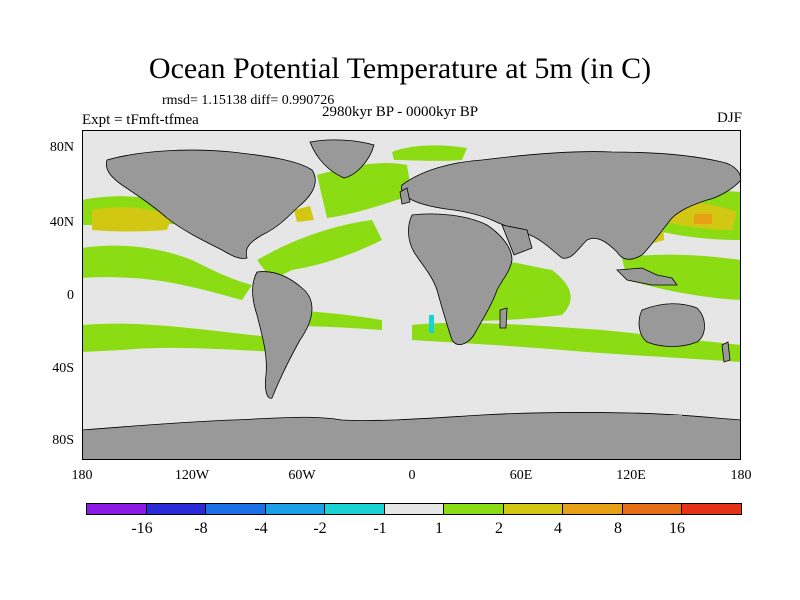 This screenshot has height=600, width=800. Describe the element at coordinates (558, 528) in the screenshot. I see `colorbar-label: 4` at that location.